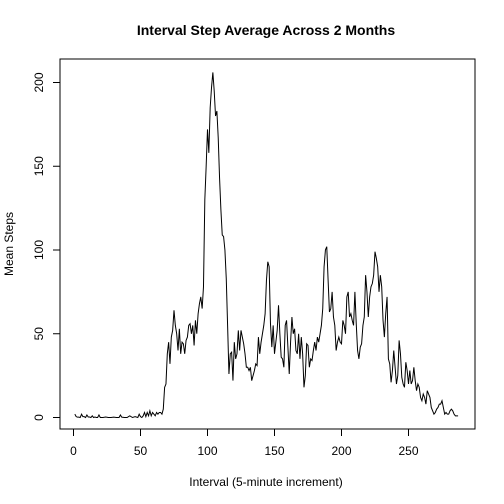  Describe the element at coordinates (39, 334) in the screenshot. I see `y-tick-label: 50` at that location.